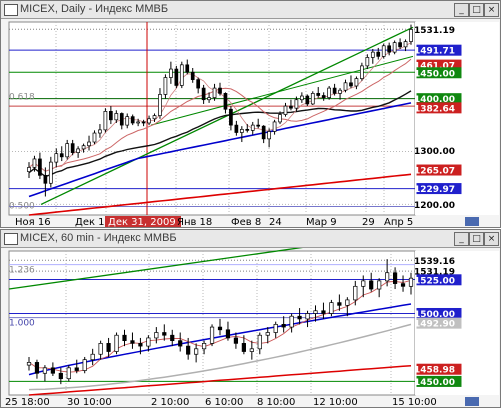 This screenshot has width=501, height=408. What do you see at coordinates (434, 74) in the screenshot?
I see `price-label: 1450.00` at bounding box center [434, 74].